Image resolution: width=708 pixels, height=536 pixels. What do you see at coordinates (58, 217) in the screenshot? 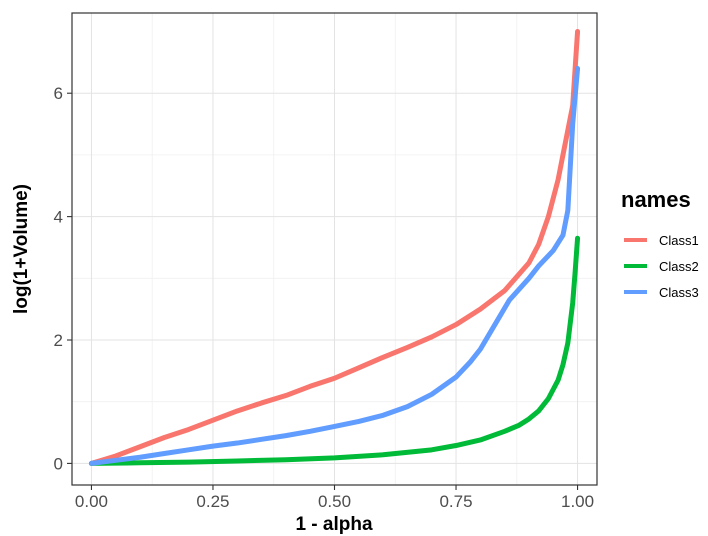
I see `y-tick-label: 4` at bounding box center [58, 217].